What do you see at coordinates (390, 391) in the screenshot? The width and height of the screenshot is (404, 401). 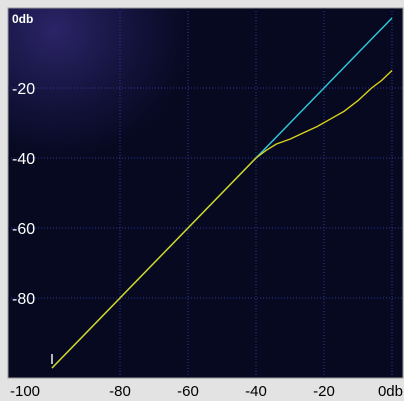 I see `x-tick-label: 0db` at bounding box center [390, 391].